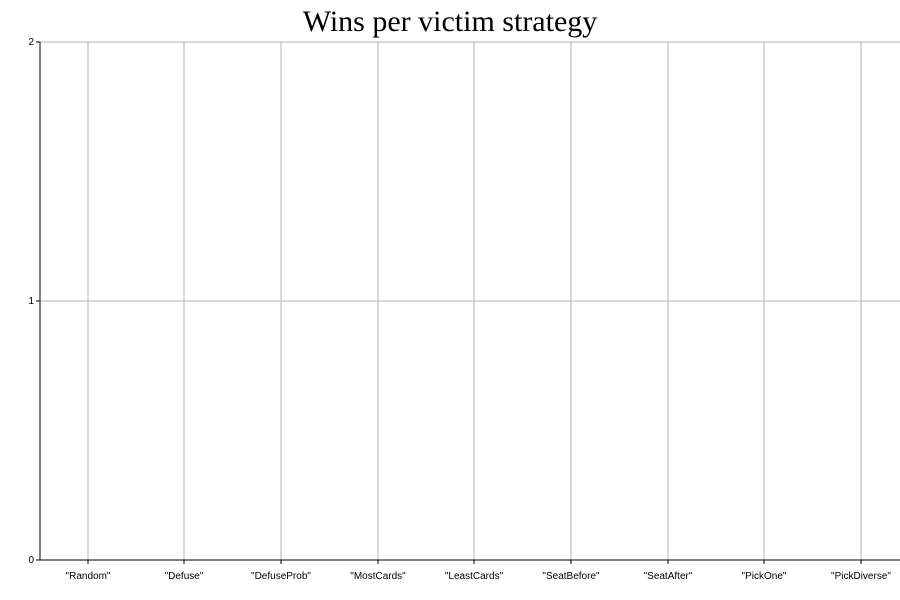  Describe the element at coordinates (450, 21) in the screenshot. I see `chart-title: Wins per victim strategy` at that location.